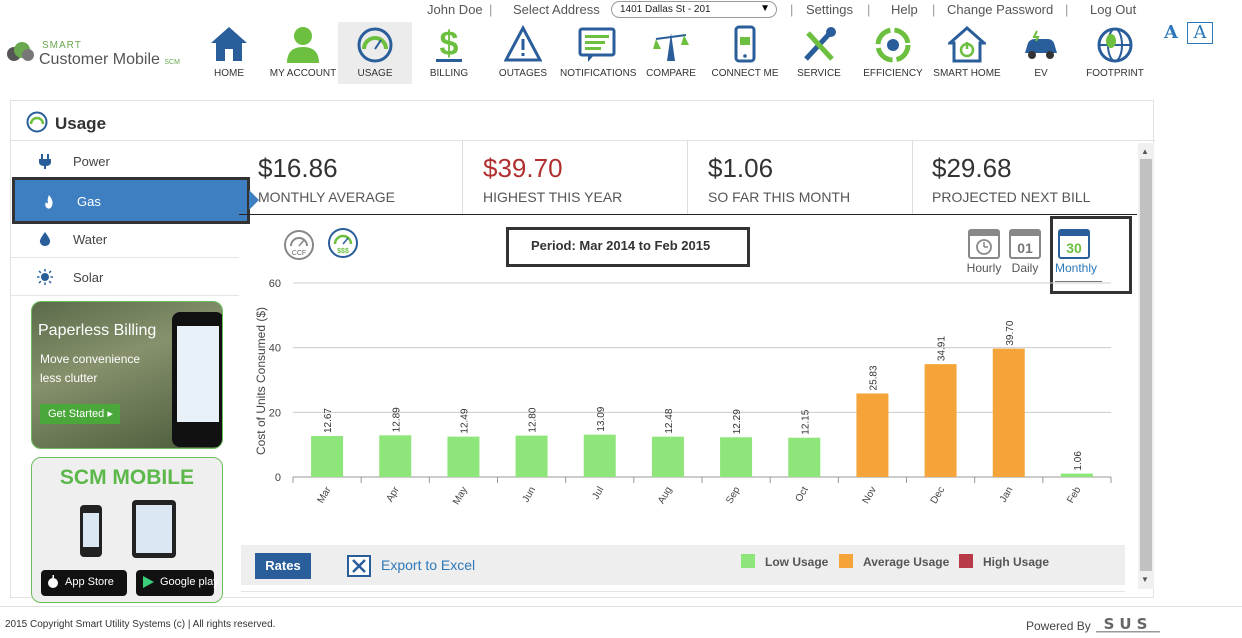 The height and width of the screenshot is (638, 1242). Describe the element at coordinates (299, 253) in the screenshot. I see `ccf-label: CCF` at that location.